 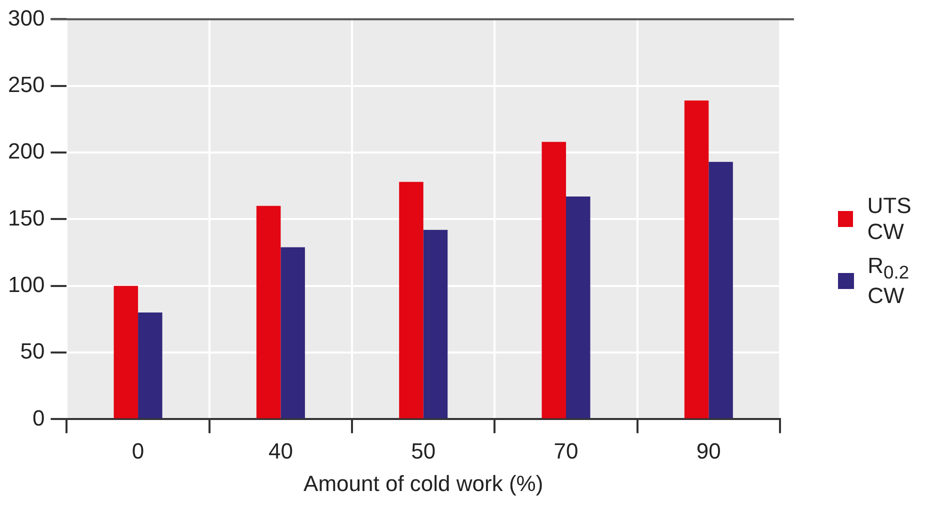 I want to click on x-axis-title: Amount of cold work (%), so click(x=424, y=483).